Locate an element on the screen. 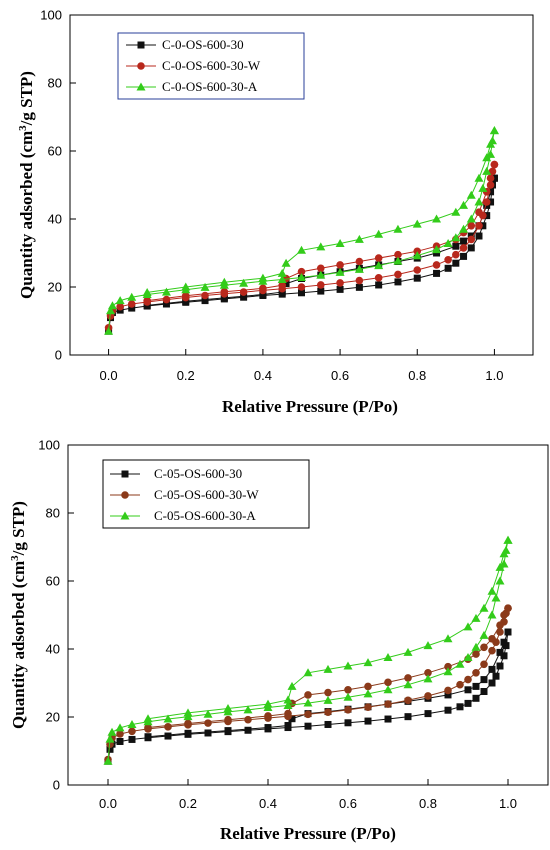  y-tick-label: 0 is located at coordinates (58, 355).